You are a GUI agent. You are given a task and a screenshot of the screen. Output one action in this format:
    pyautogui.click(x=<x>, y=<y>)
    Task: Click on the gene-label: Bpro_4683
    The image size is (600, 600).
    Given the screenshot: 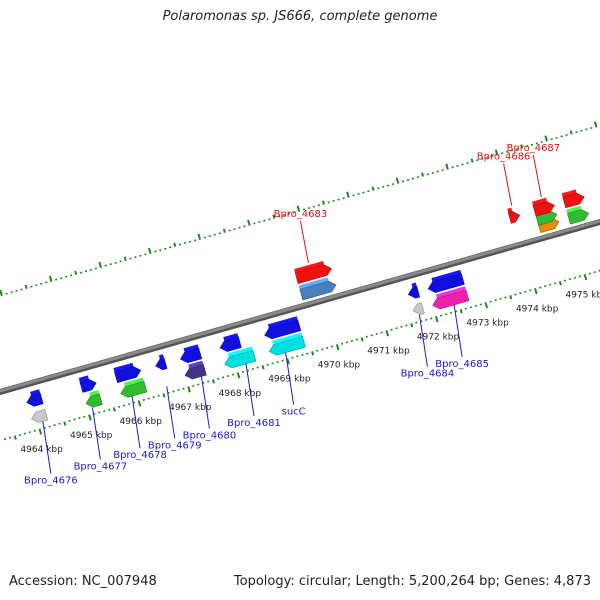 What is the action you would take?
    pyautogui.click(x=301, y=214)
    